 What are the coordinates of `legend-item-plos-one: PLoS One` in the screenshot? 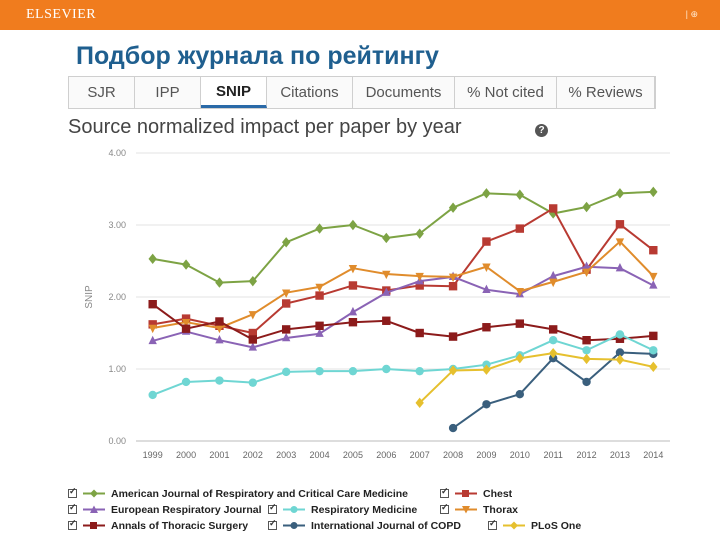 It's located at (534, 525).